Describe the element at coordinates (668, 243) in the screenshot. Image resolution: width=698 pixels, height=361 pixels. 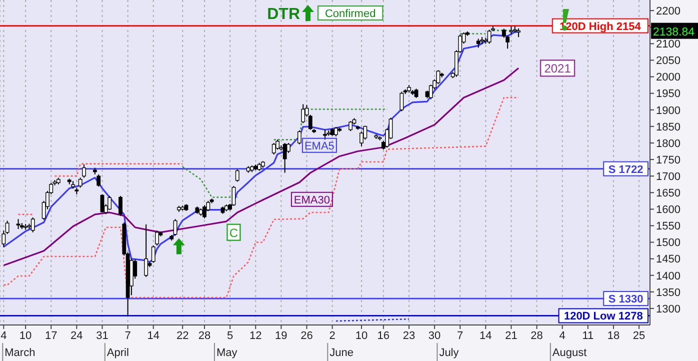
I see `y-tick-label: 1500` at that location.